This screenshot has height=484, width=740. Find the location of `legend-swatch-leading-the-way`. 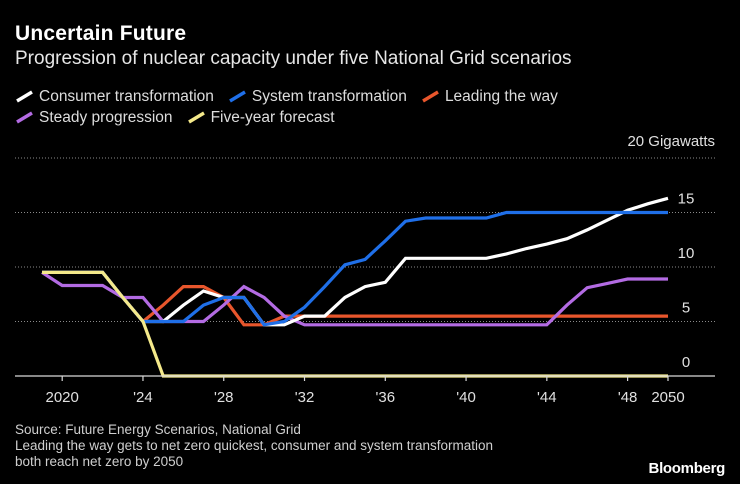

legend-swatch-leading-the-way is located at coordinates (431, 97).